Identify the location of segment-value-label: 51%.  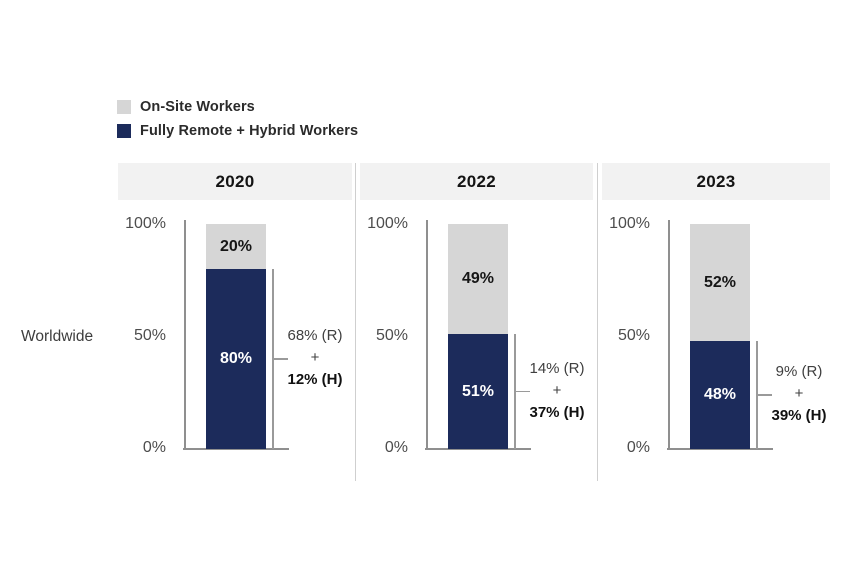
(478, 391).